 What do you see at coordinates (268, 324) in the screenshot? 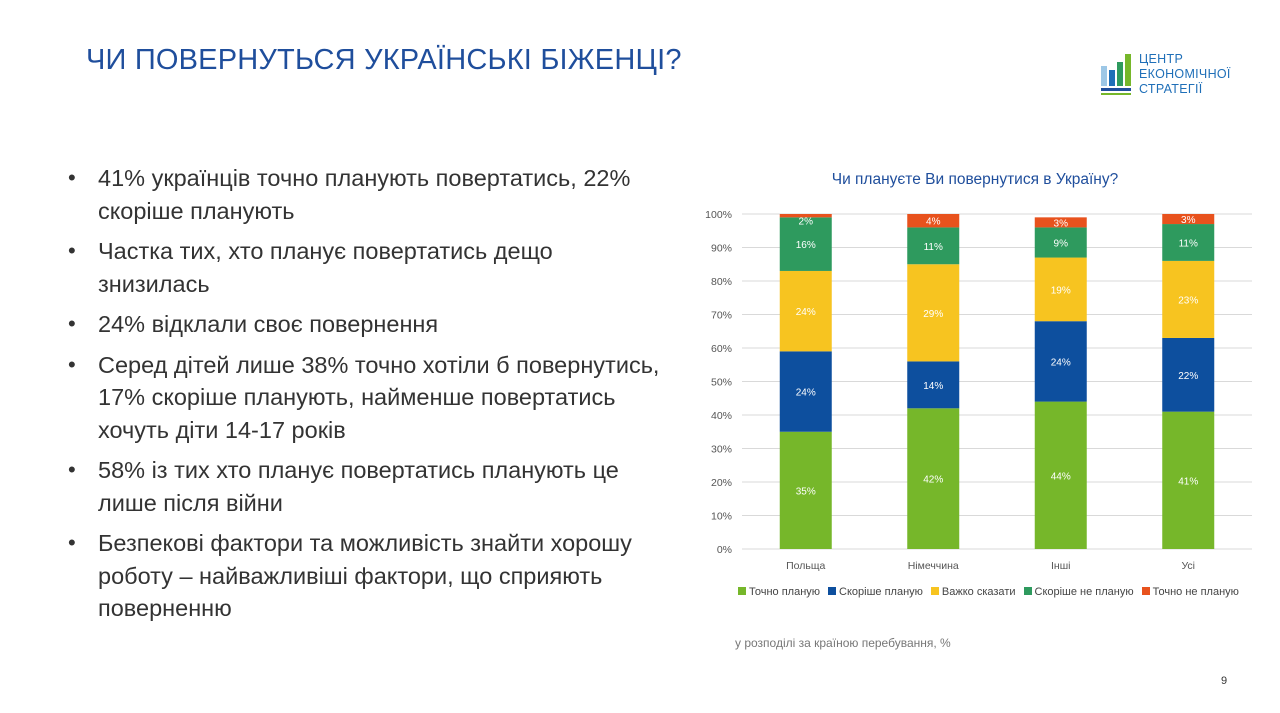
I see `bullet-text: 24% відклали своє повернення` at bounding box center [268, 324].